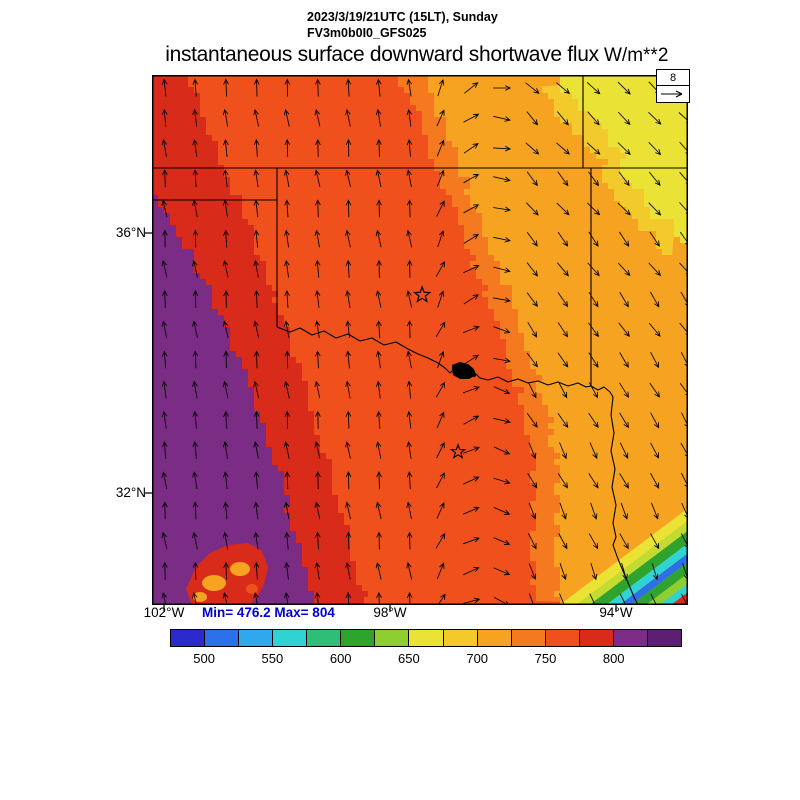 Image resolution: width=800 pixels, height=800 pixels. I want to click on colorbar-tick-label: 550, so click(272, 658).